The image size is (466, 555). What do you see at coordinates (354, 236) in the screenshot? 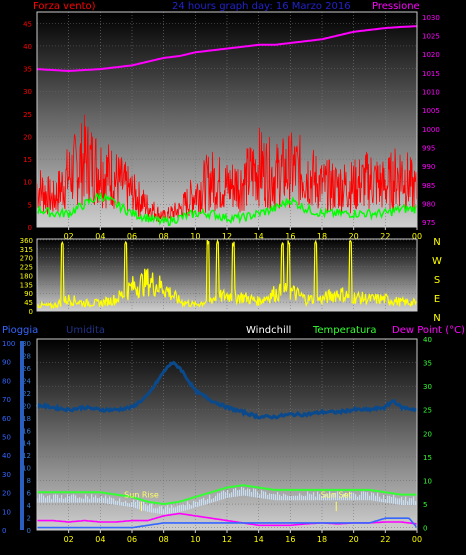
I see `x-tick-label: 20` at bounding box center [354, 236].